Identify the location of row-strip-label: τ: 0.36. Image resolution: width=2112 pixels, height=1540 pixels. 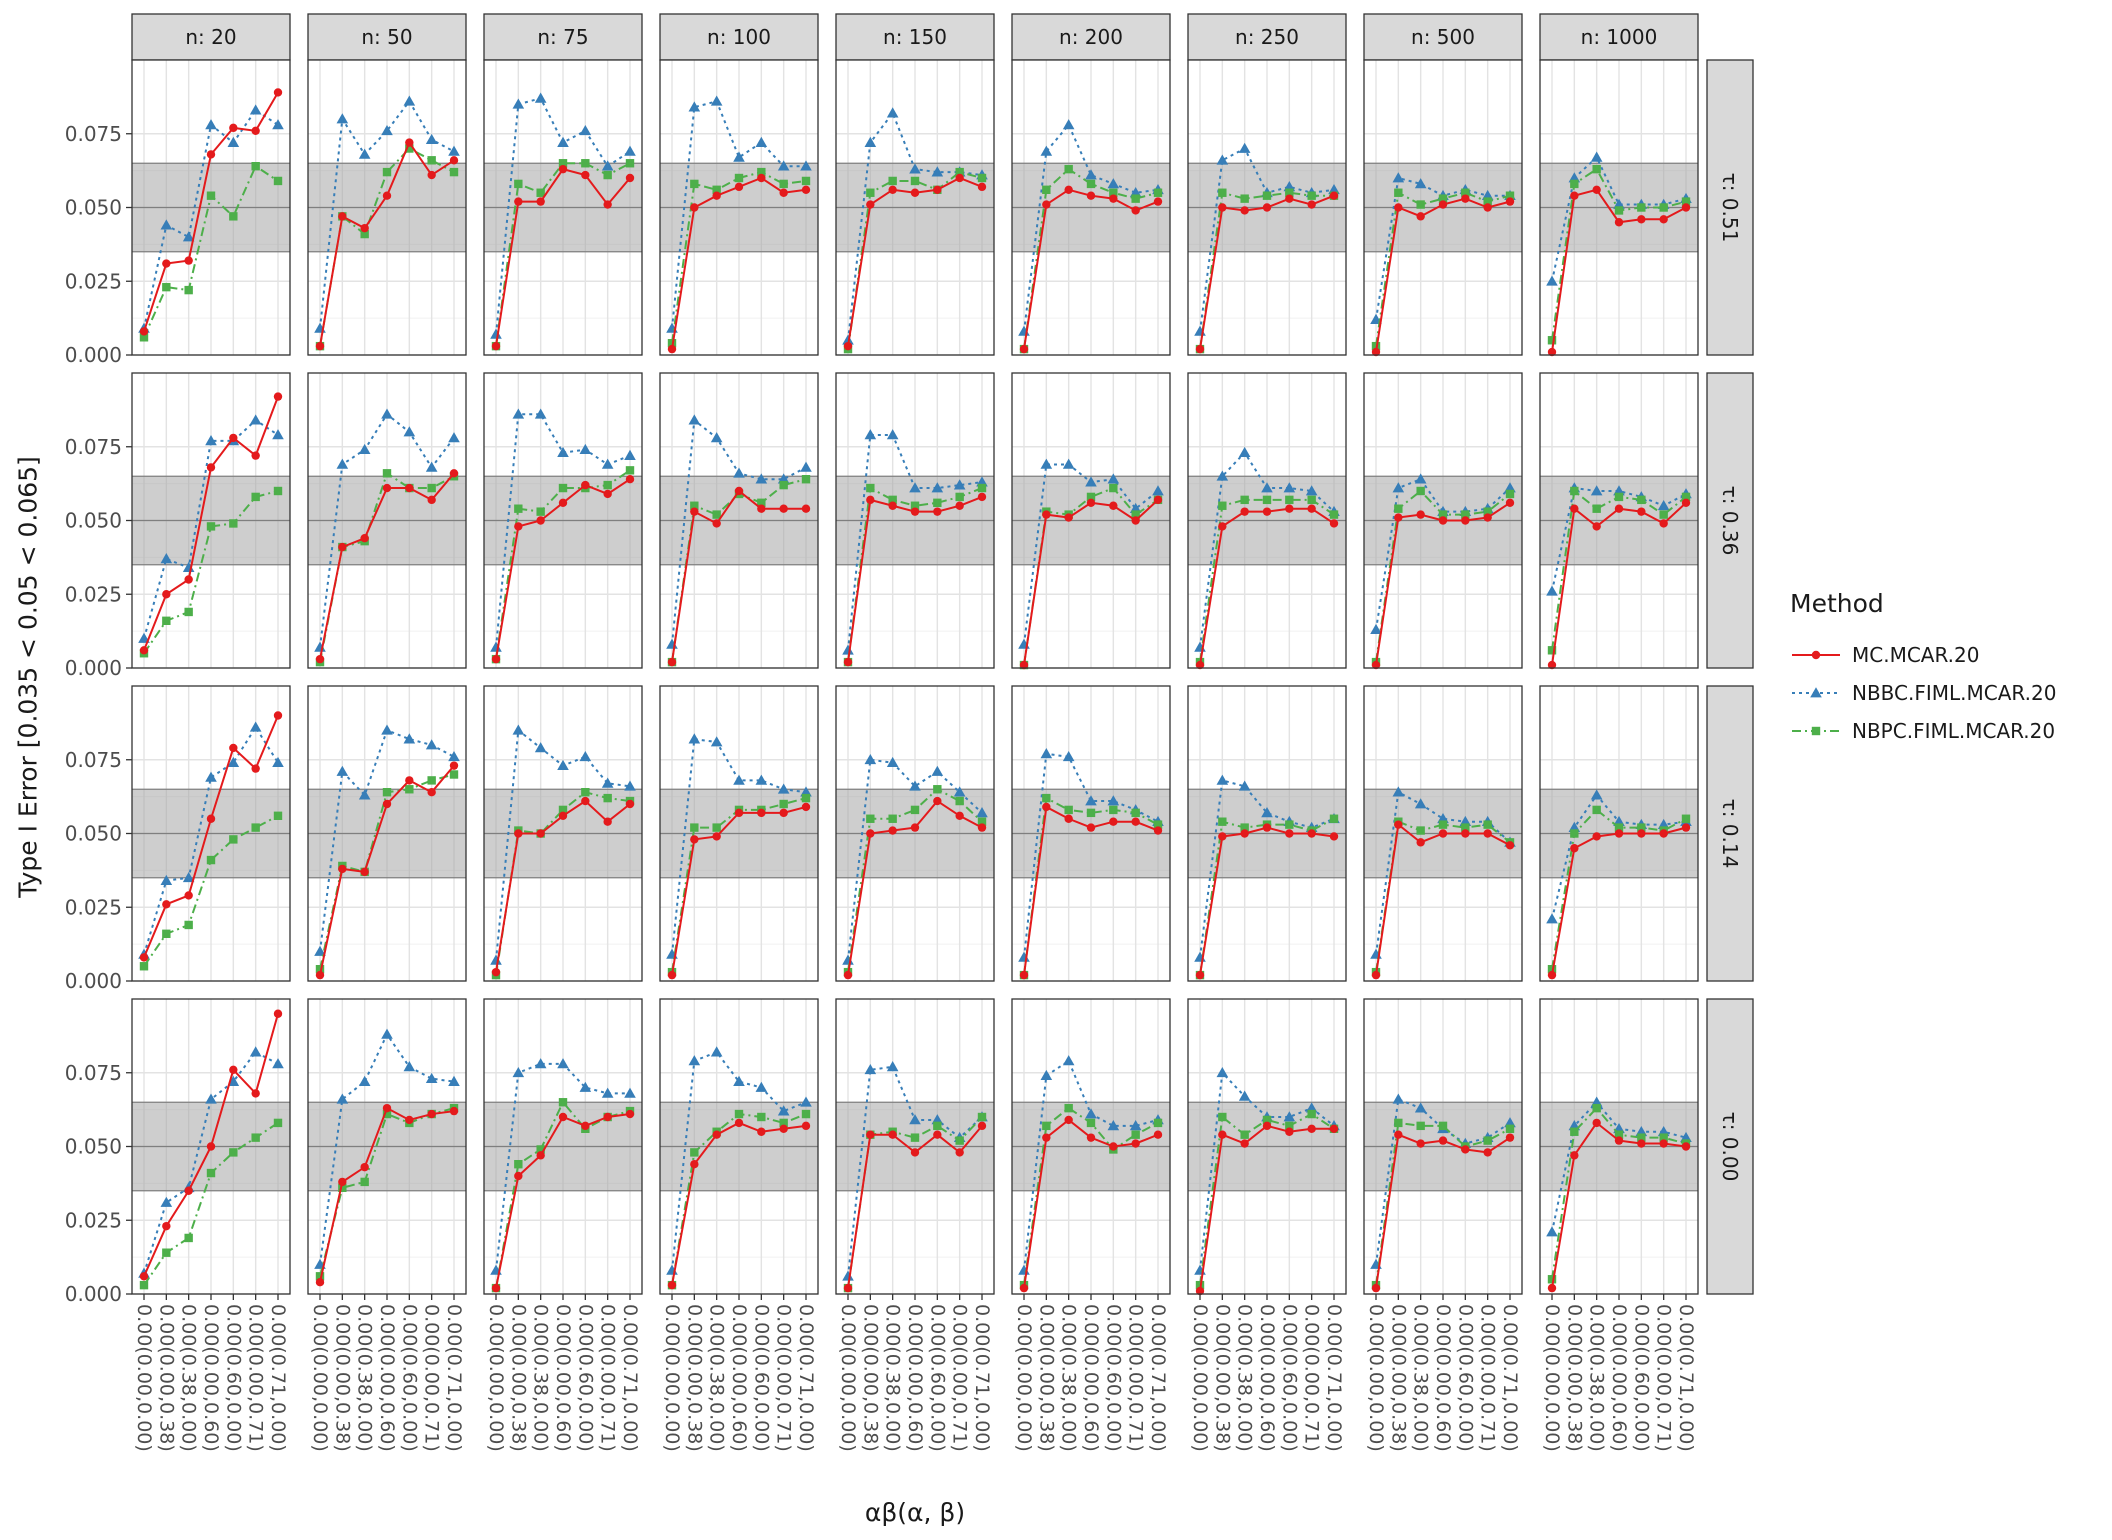
(1730, 521).